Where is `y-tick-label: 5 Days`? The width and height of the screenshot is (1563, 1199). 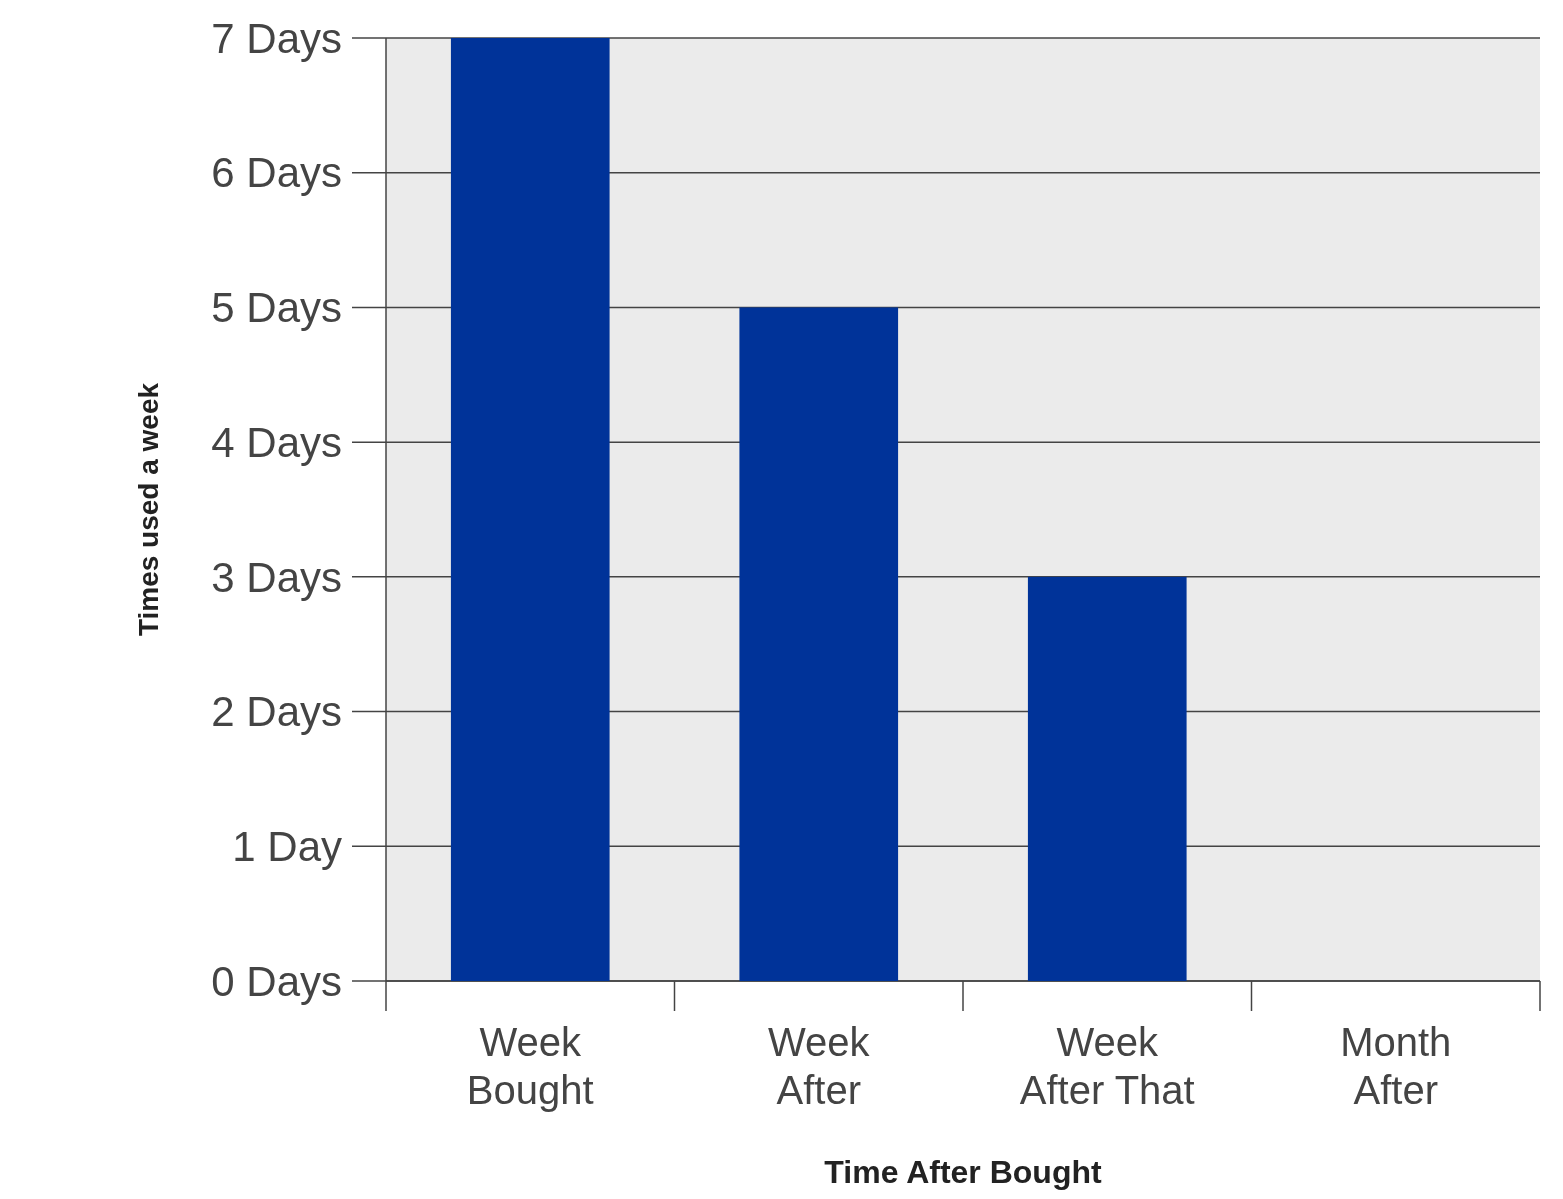
y-tick-label: 5 Days is located at coordinates (276, 308).